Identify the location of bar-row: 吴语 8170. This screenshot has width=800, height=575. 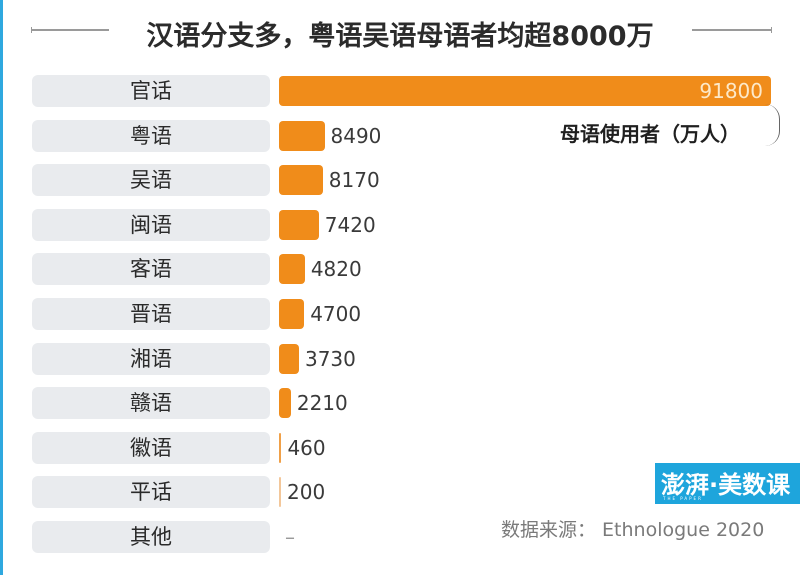
(400, 180).